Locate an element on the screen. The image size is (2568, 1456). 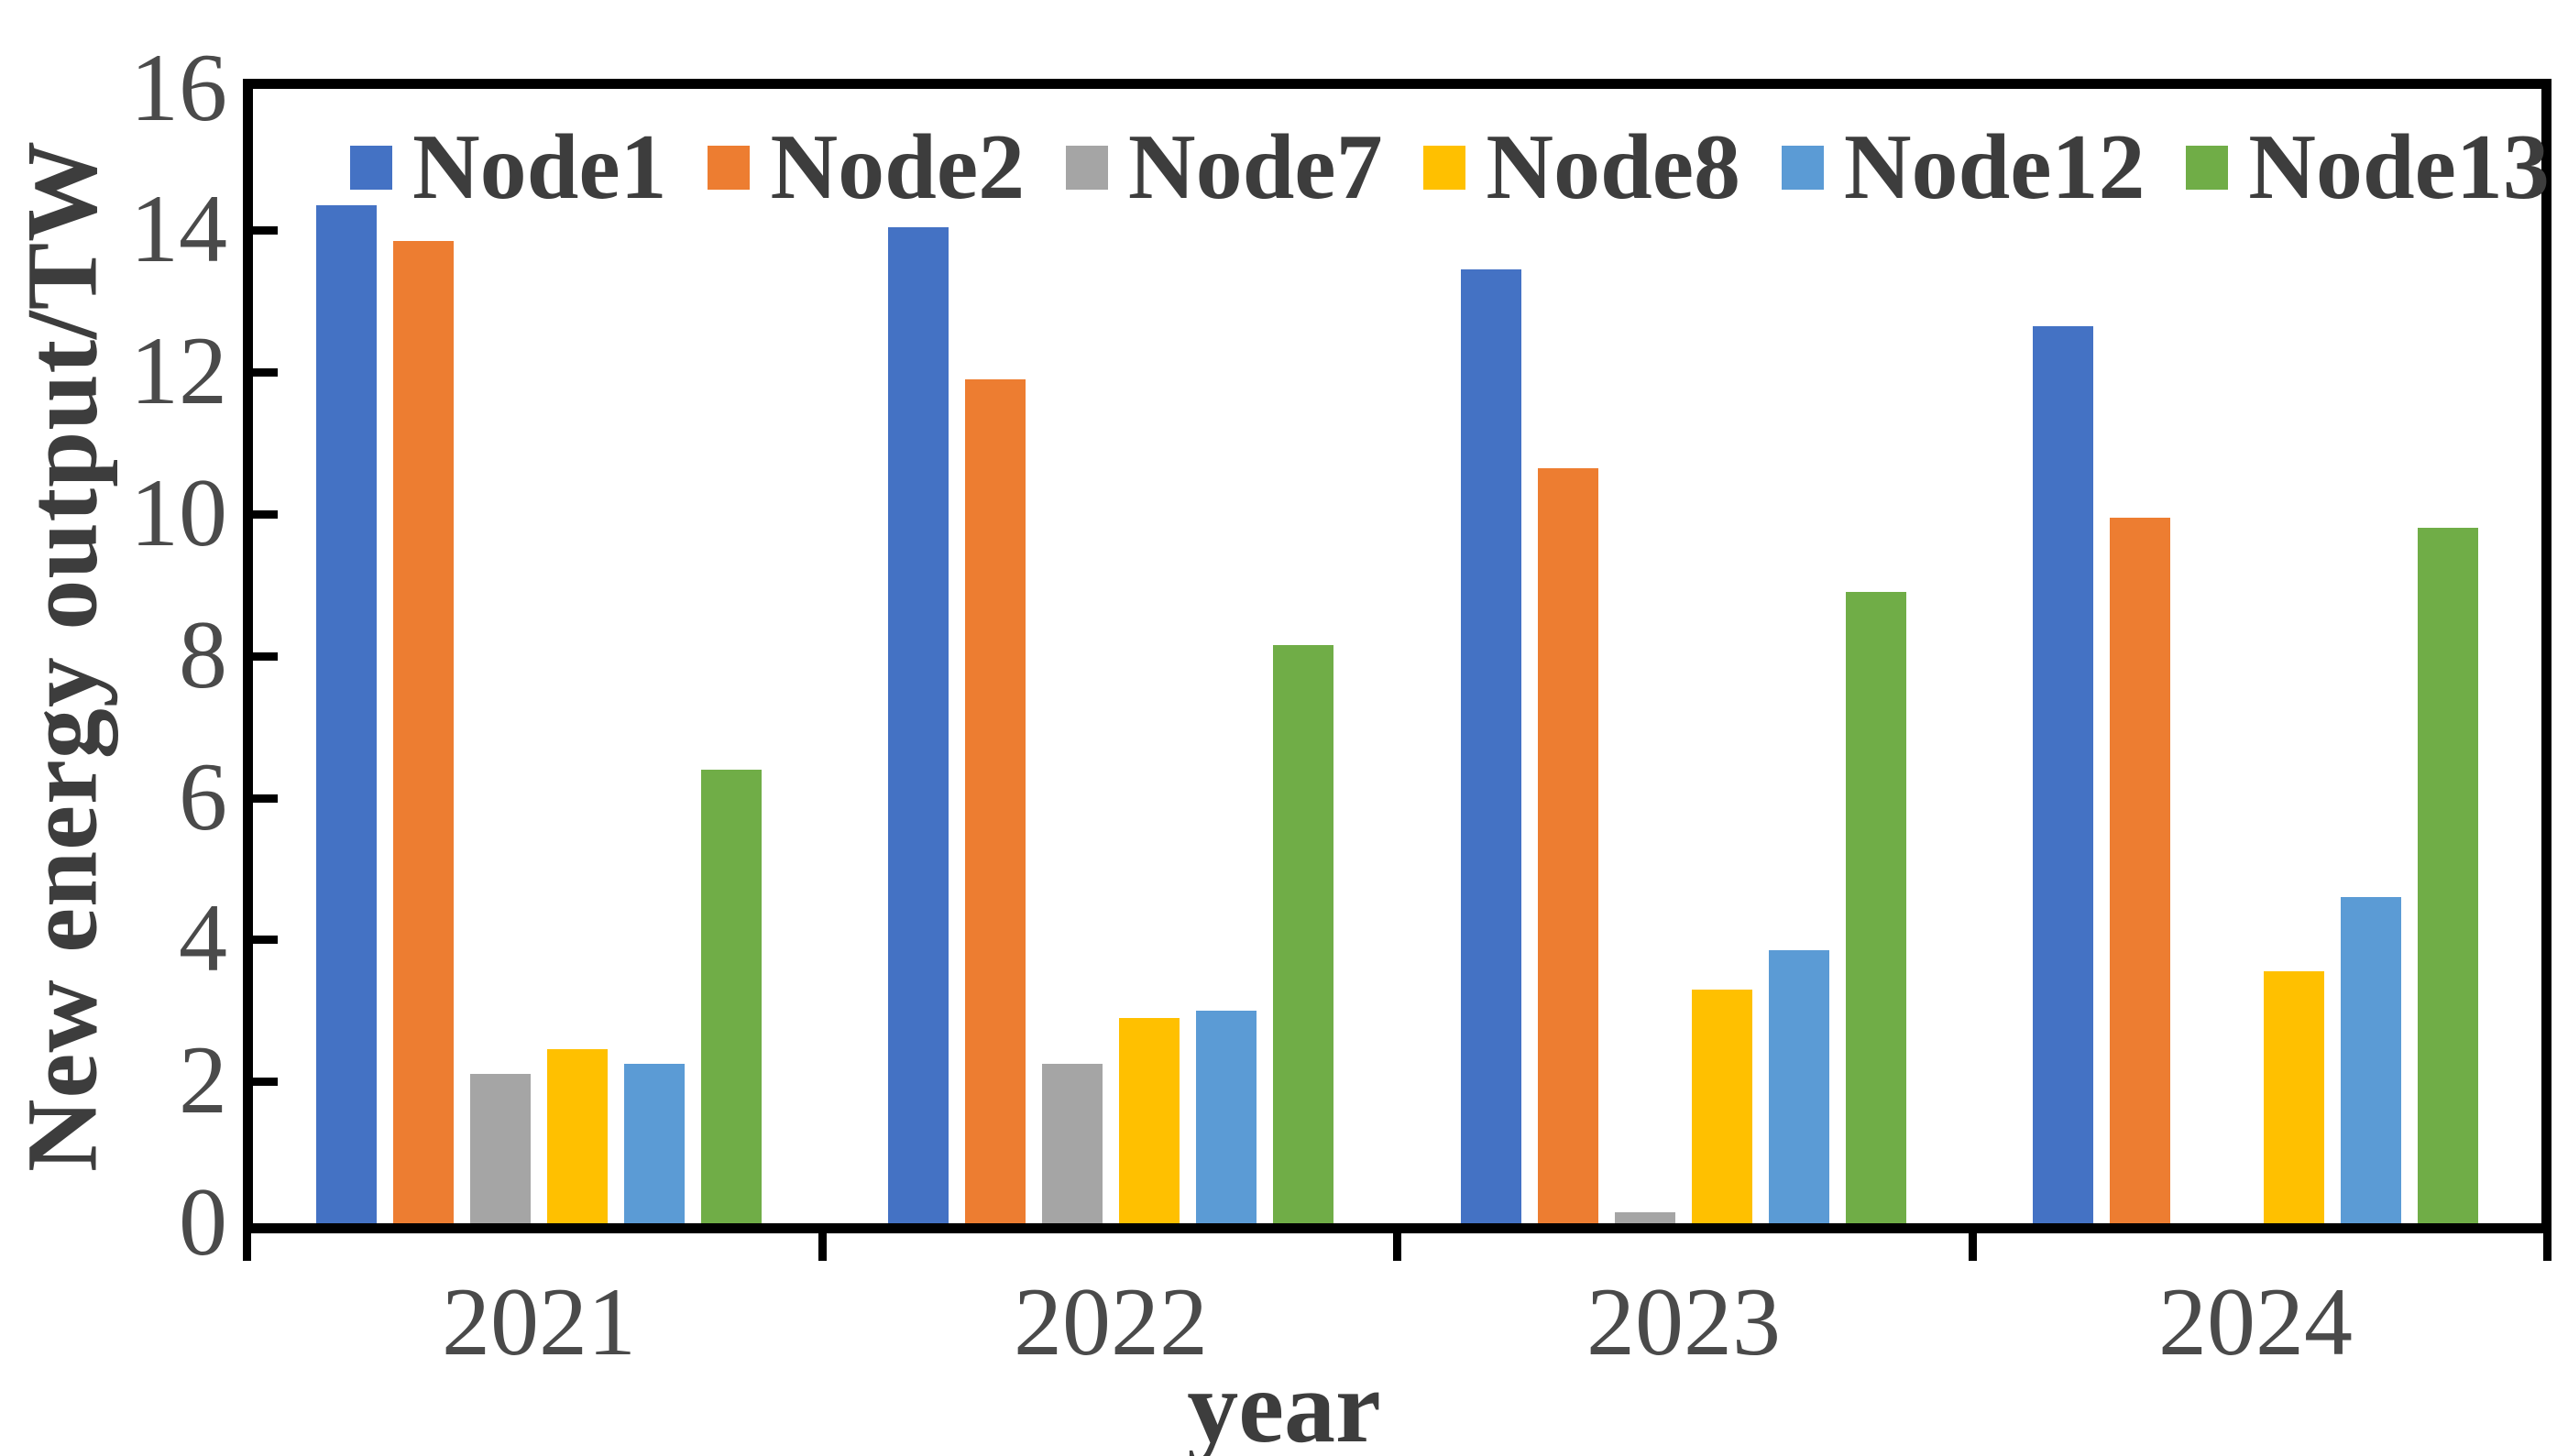
legend-swatch-node7 is located at coordinates (1087, 168).